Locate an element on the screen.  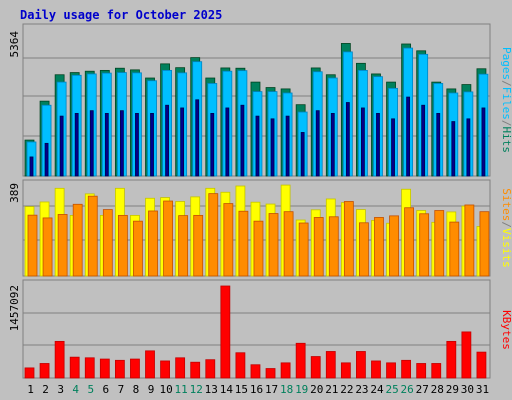
x-label-day-8: 8 is located at coordinates (136, 389).